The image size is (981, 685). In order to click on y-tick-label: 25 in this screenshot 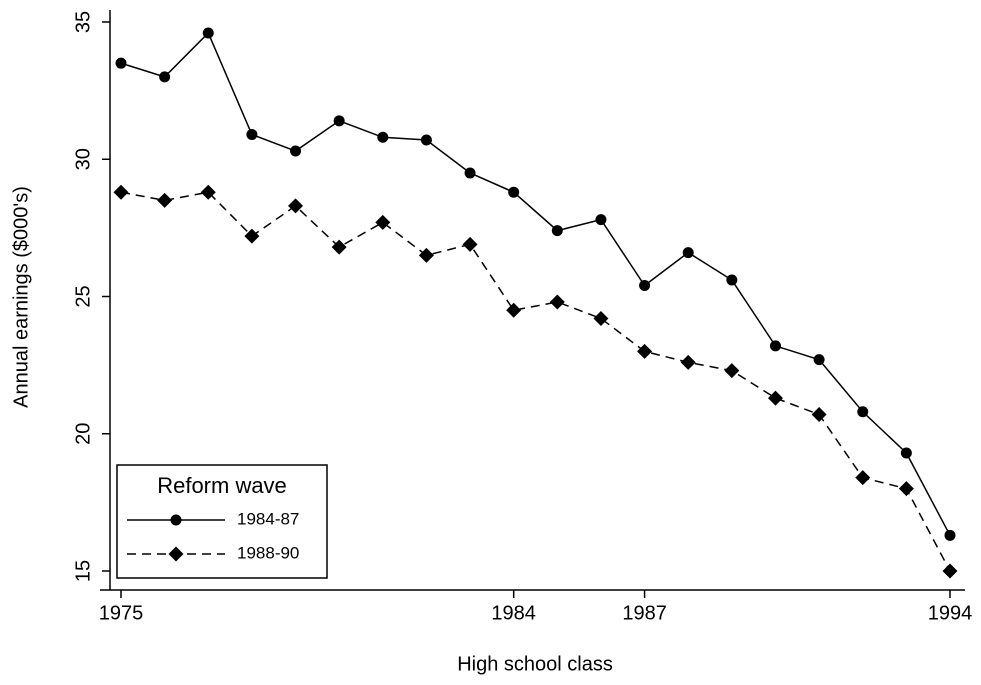, I will do `click(83, 296)`.